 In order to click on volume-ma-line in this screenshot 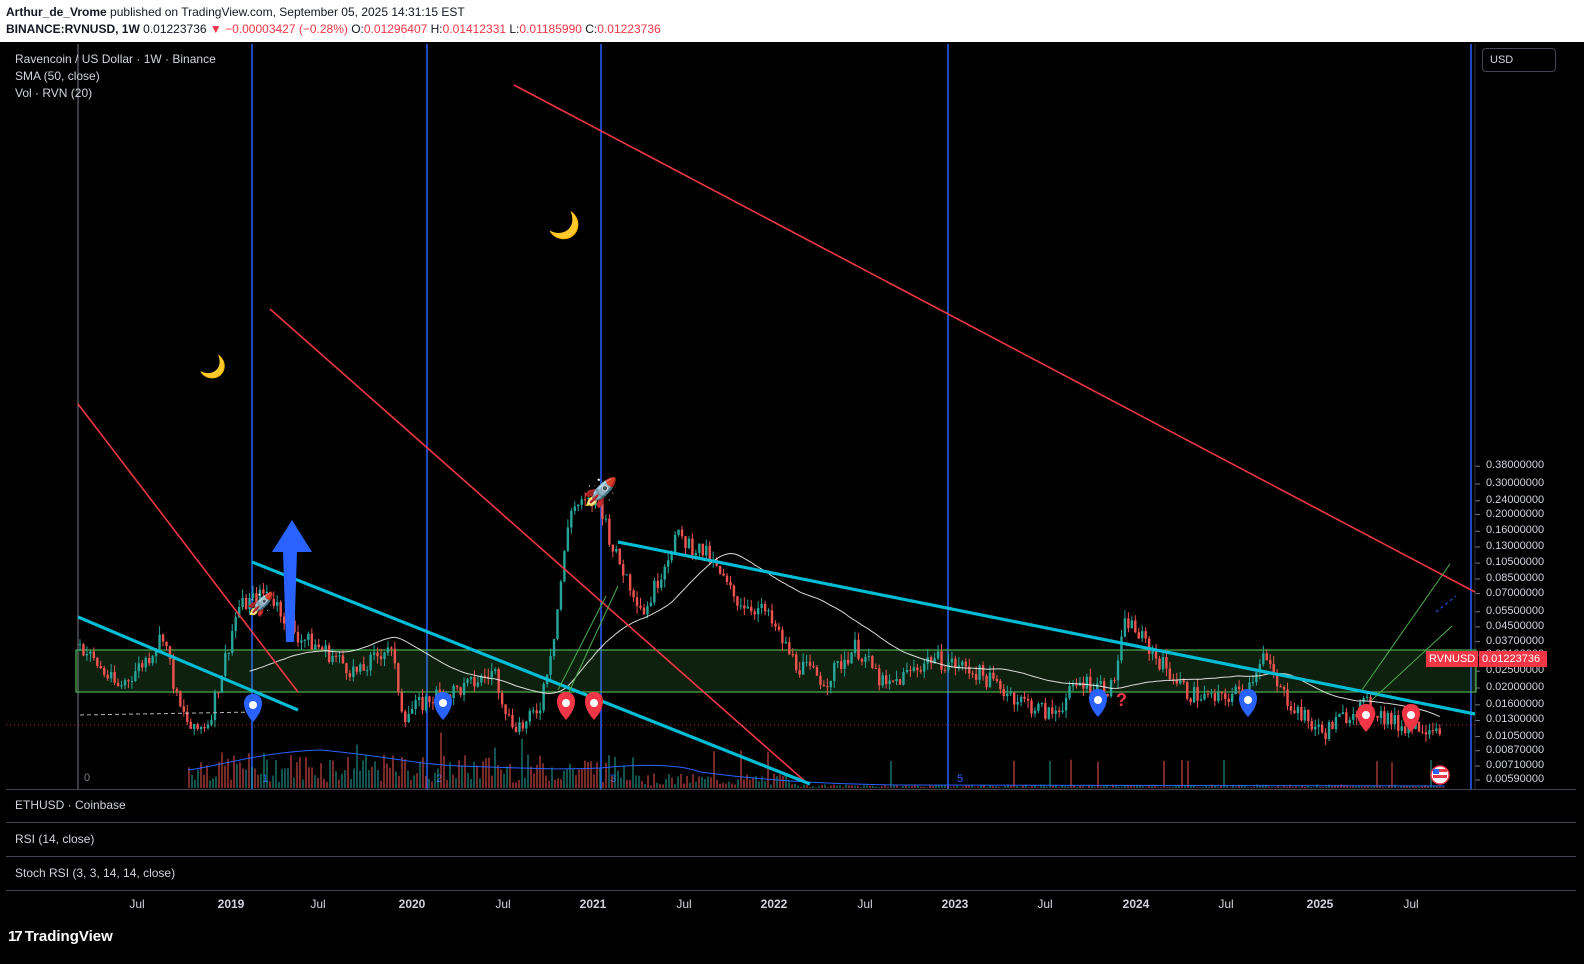, I will do `click(816, 768)`.